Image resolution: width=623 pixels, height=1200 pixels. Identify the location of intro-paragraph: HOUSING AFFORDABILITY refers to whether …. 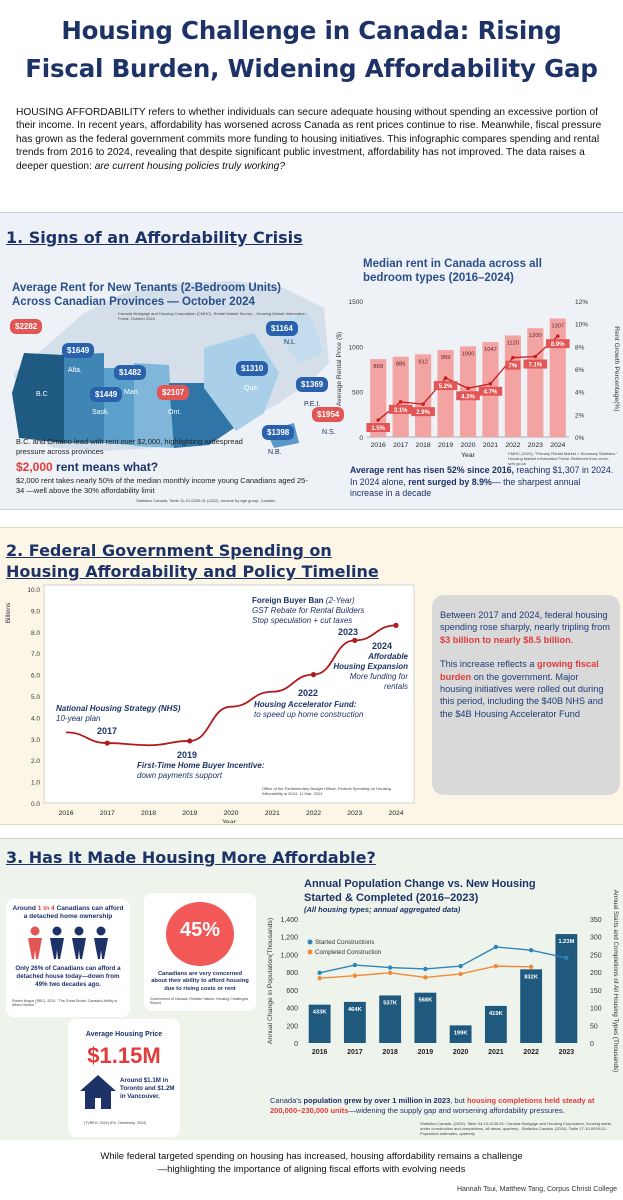
(313, 139).